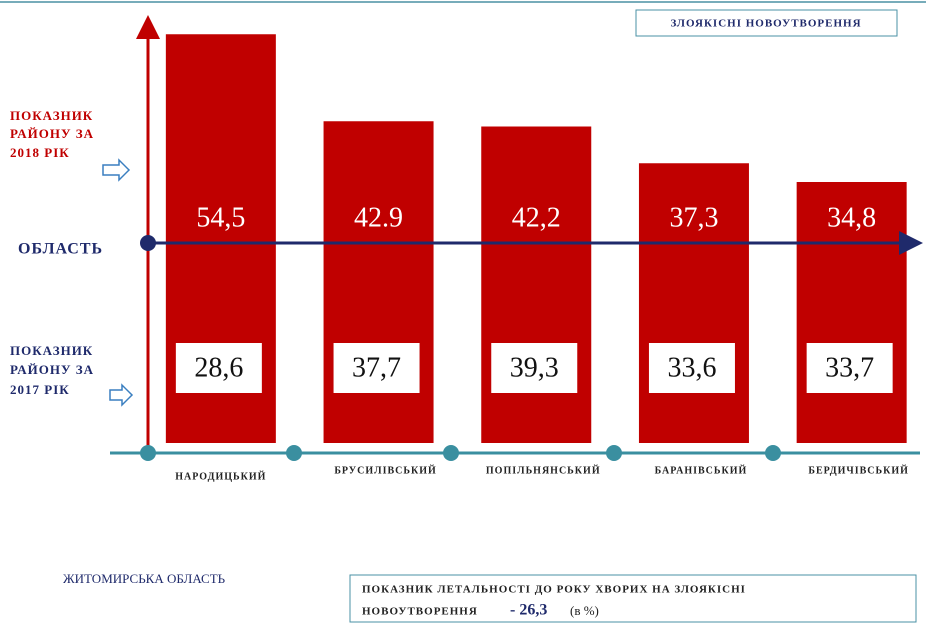 The height and width of the screenshot is (623, 926). I want to click on prev-value-label: 28,6, so click(218, 367).